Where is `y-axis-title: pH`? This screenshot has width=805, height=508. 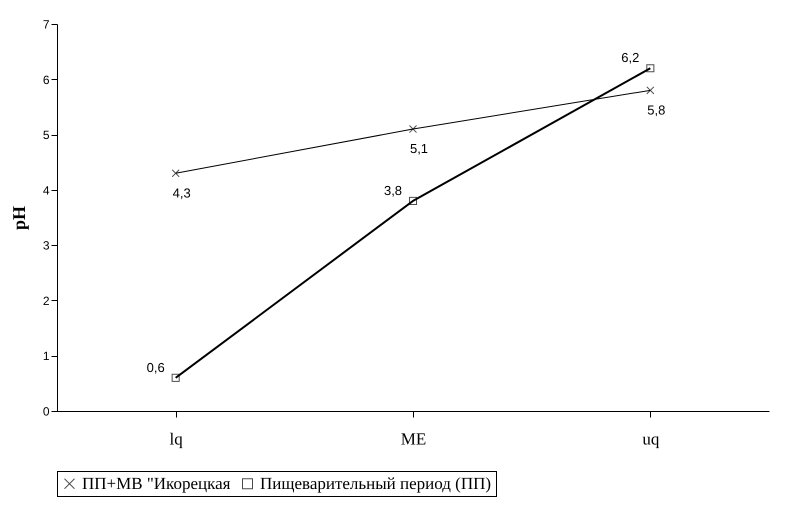 y-axis-title: pH is located at coordinates (18, 218).